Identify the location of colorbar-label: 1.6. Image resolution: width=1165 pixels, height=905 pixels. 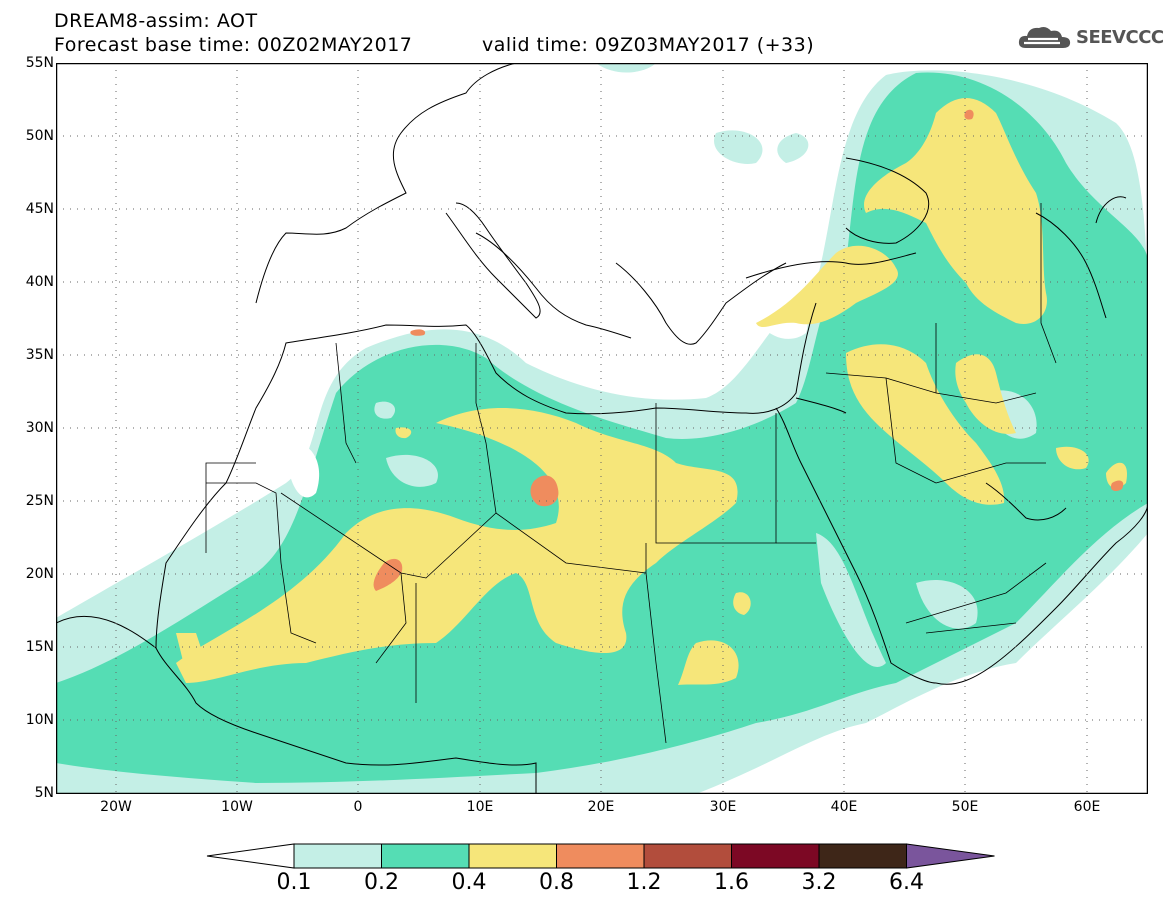
(731, 882).